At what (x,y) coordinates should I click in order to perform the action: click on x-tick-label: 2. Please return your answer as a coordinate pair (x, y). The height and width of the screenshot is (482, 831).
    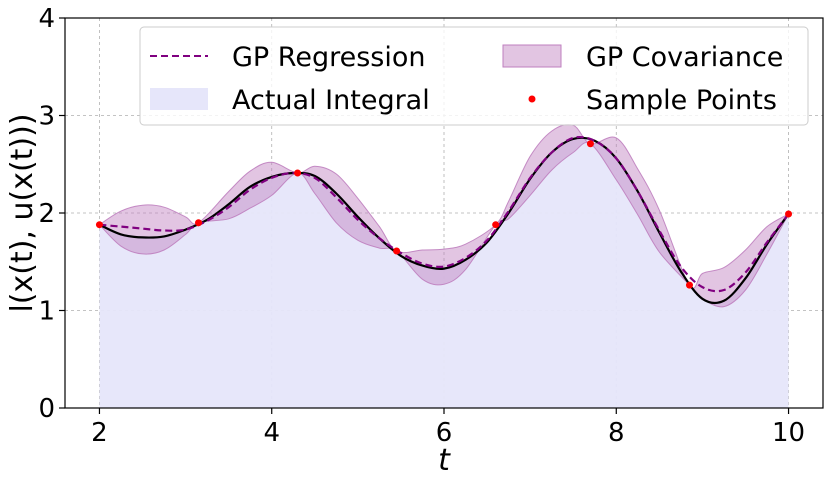
    Looking at the image, I should click on (99, 433).